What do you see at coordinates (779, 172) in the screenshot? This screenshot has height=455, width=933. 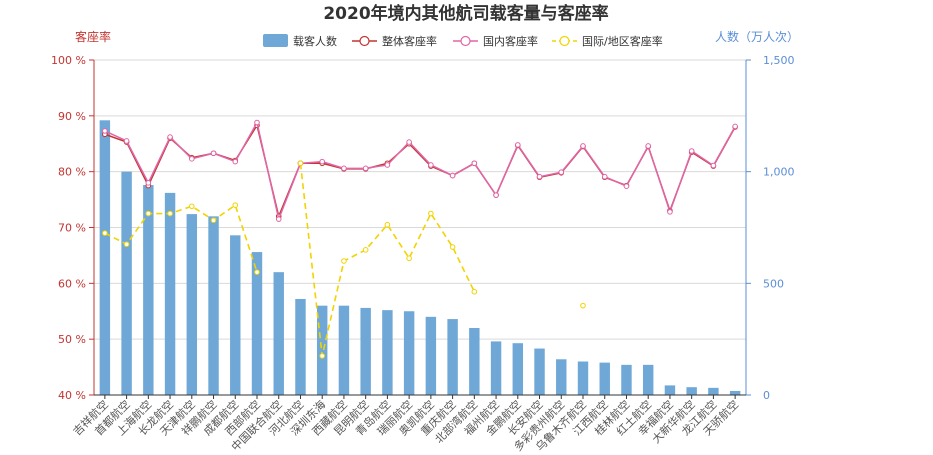 I see `right-tick-label: 1,000` at bounding box center [779, 172].